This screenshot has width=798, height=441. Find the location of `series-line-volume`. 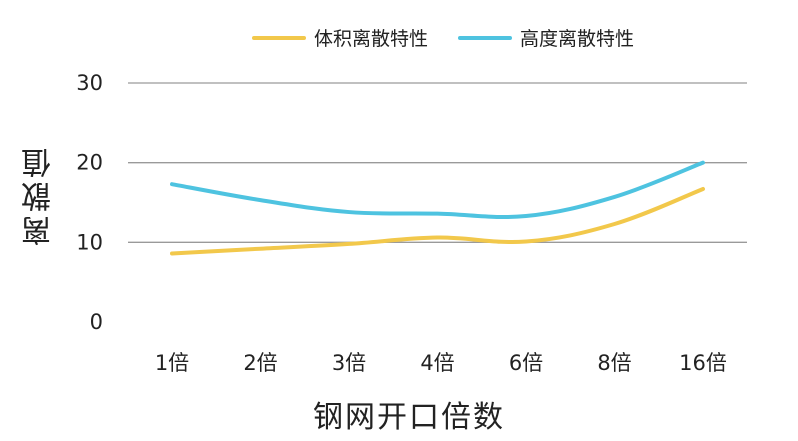

series-line-volume is located at coordinates (437, 221).